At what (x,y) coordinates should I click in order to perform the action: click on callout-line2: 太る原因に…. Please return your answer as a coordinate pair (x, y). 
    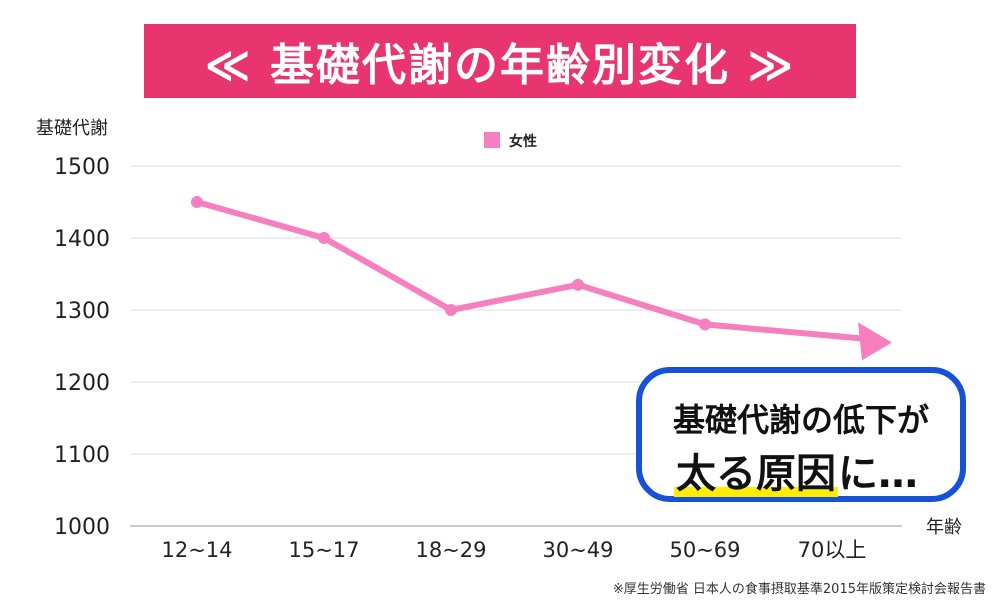
    Looking at the image, I should click on (796, 470).